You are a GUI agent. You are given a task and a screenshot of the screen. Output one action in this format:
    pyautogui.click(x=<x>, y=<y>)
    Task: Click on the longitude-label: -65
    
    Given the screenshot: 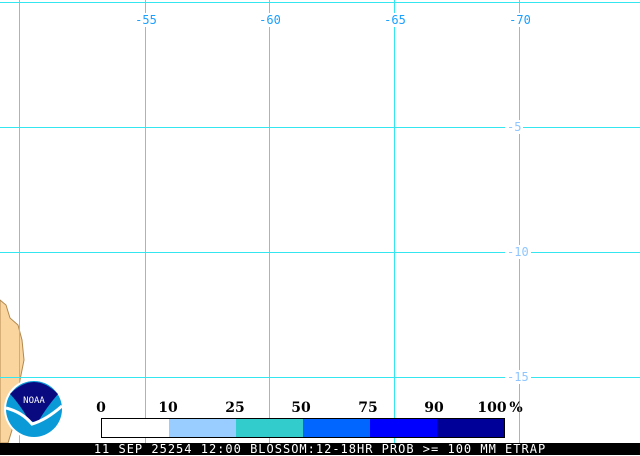 What is the action you would take?
    pyautogui.click(x=395, y=20)
    